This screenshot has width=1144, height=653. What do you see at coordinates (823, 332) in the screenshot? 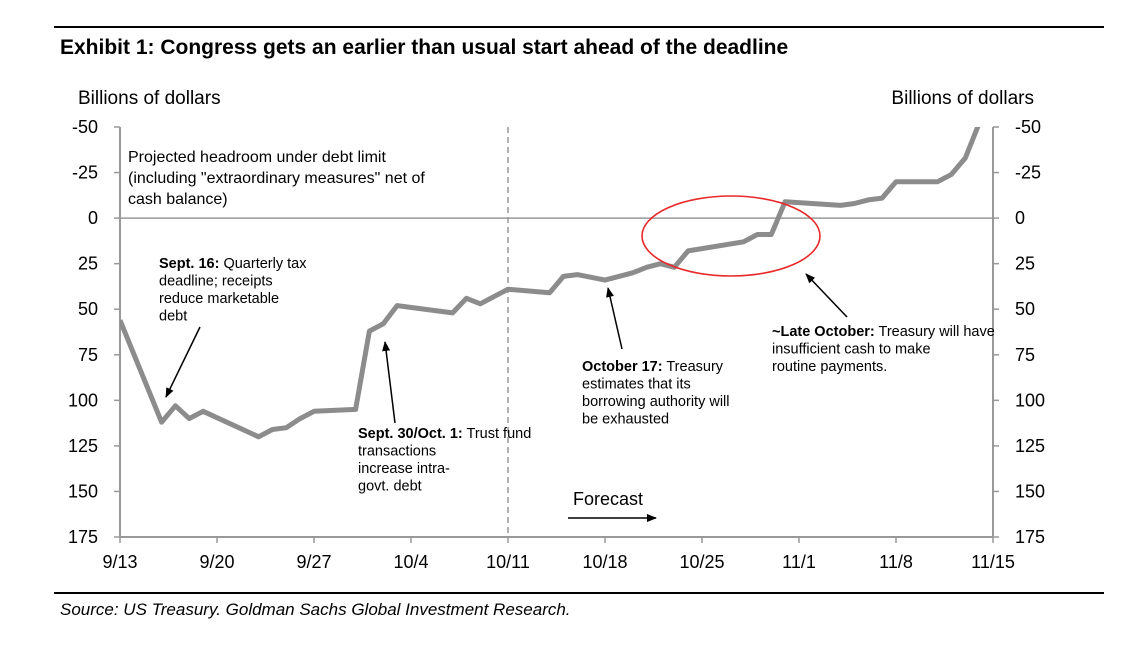
I see `annotation-bold: ~Late October:` at bounding box center [823, 332].